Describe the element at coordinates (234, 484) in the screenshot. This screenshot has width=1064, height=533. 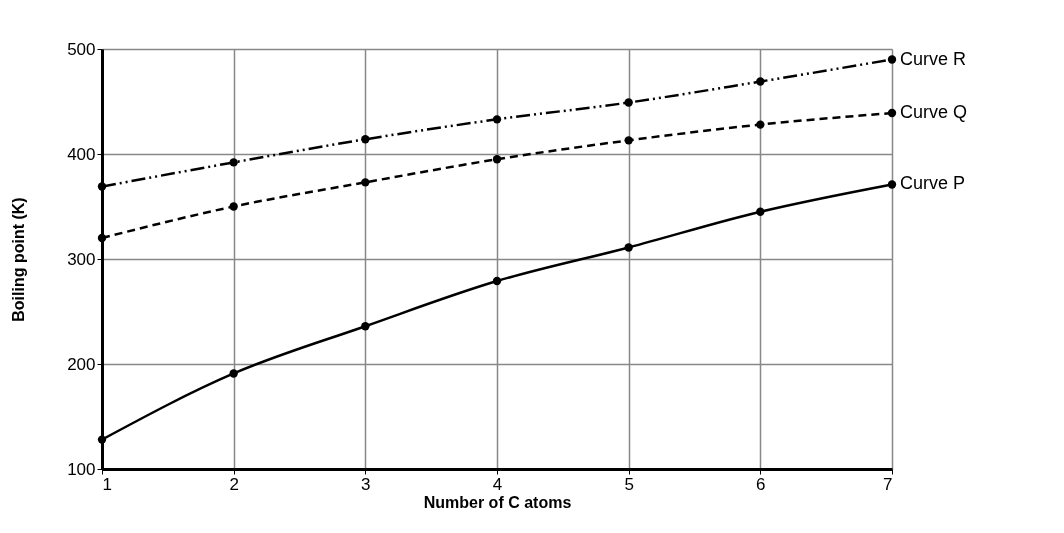
I see `x-tick-label: 2` at that location.